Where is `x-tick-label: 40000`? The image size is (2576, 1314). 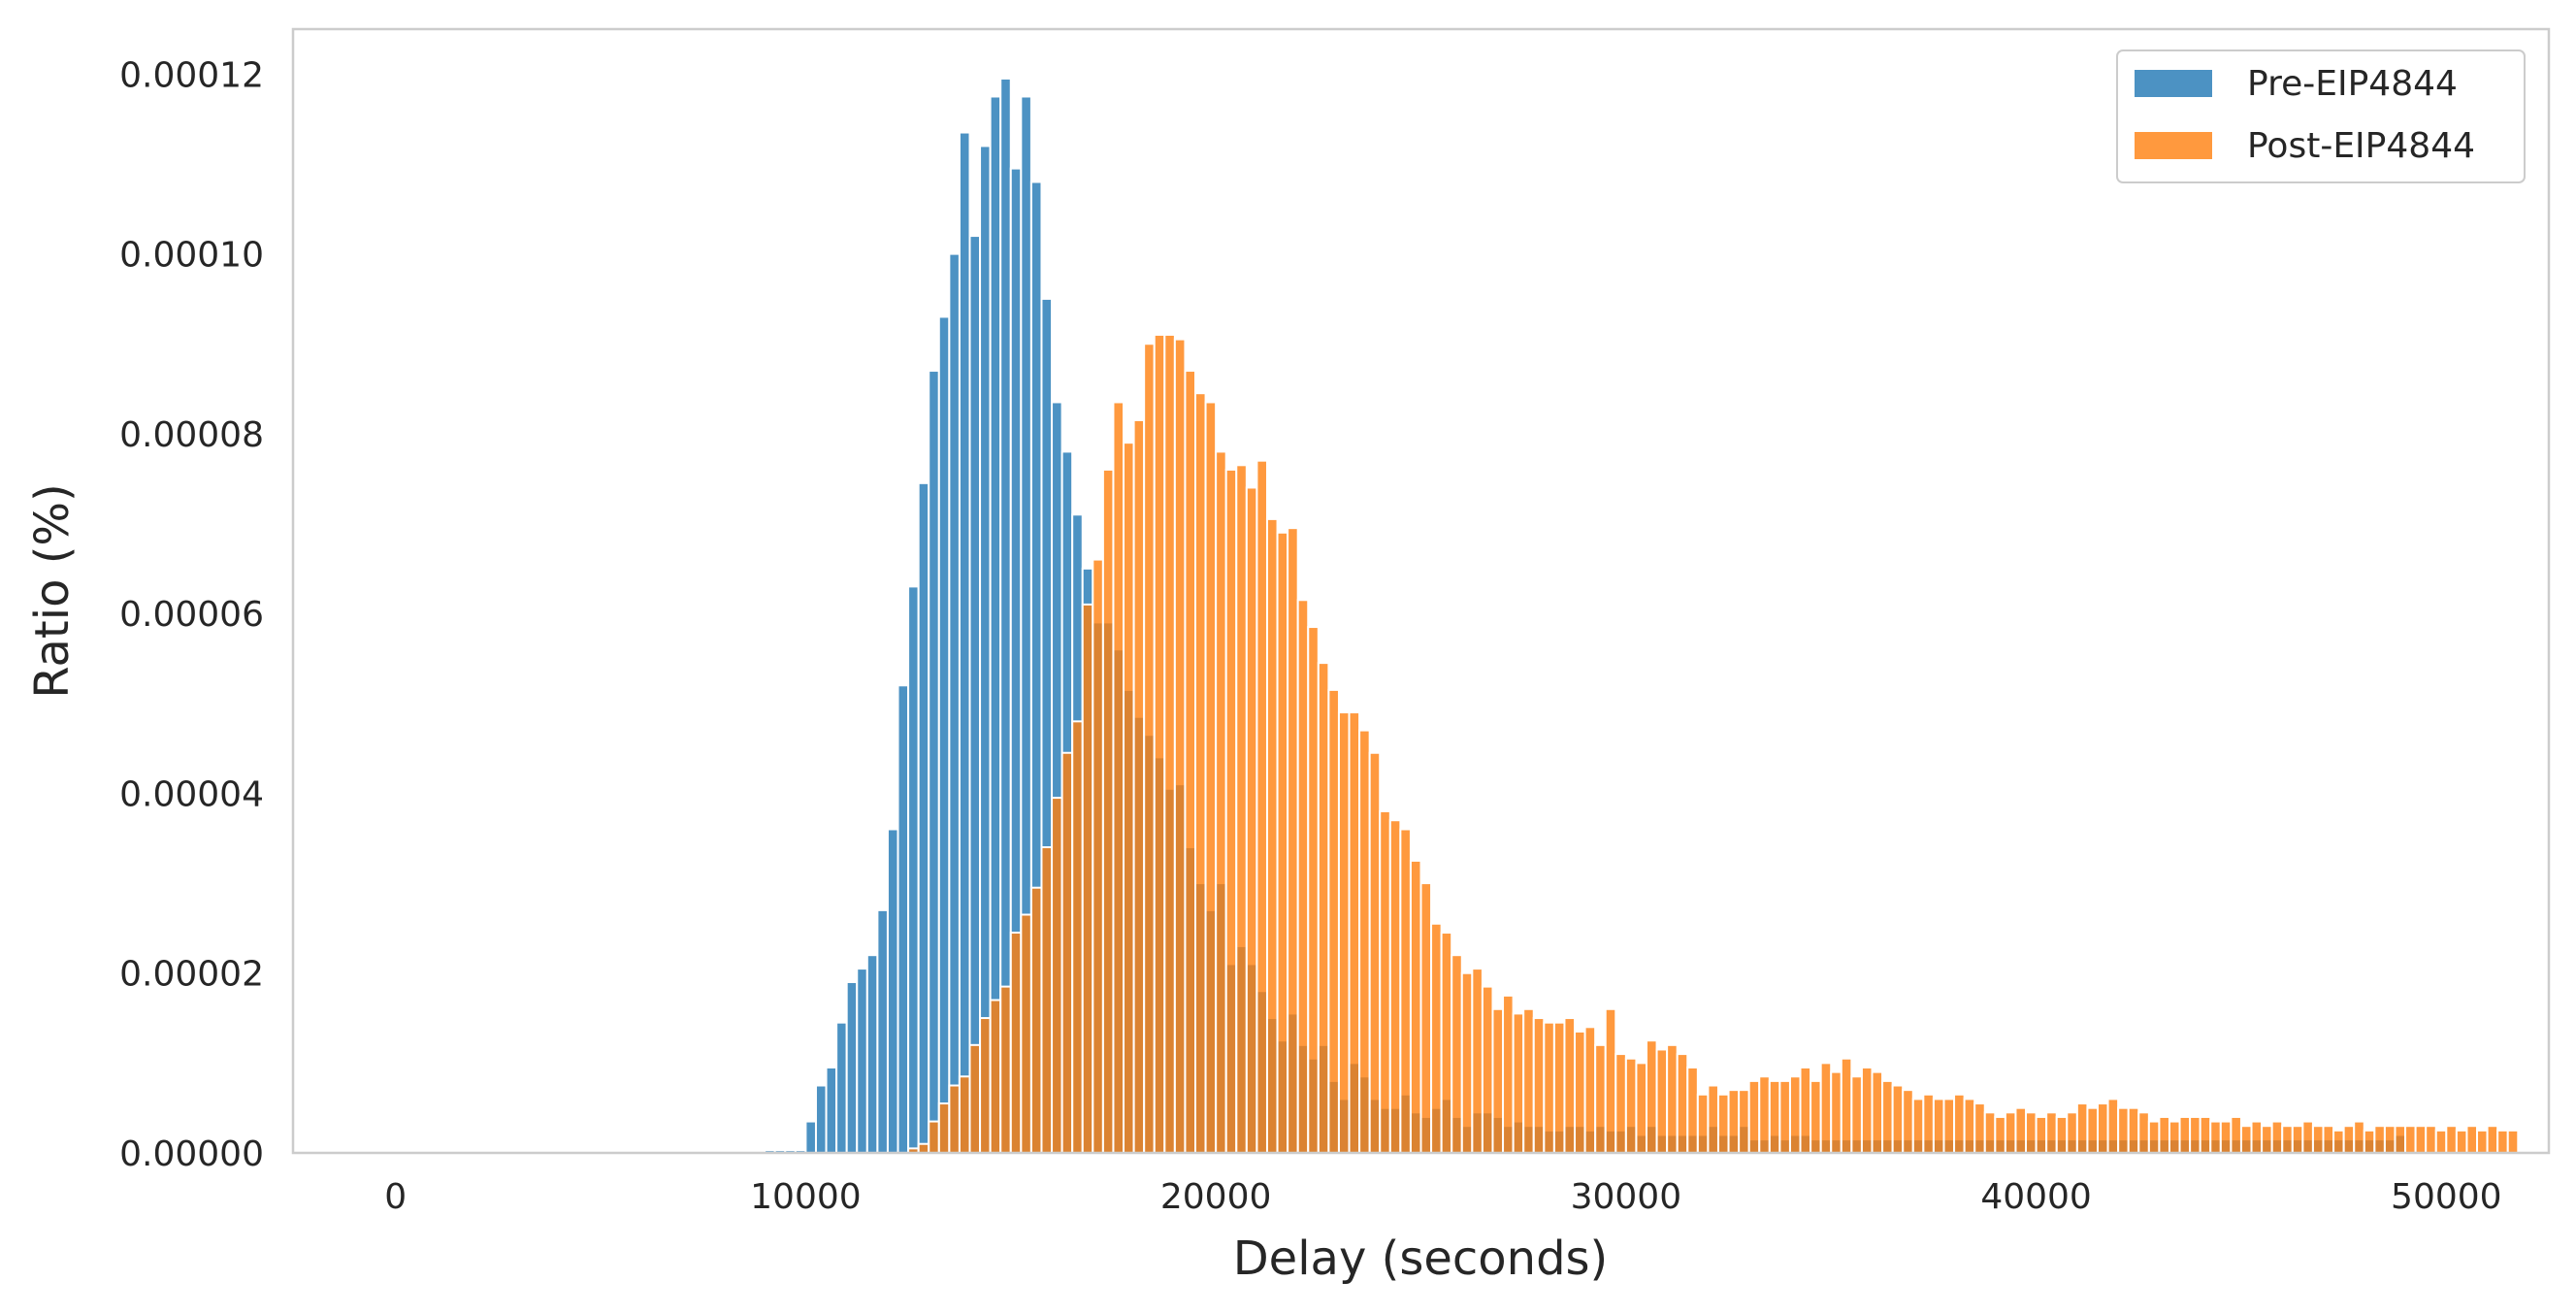
x-tick-label: 40000 is located at coordinates (2036, 1197).